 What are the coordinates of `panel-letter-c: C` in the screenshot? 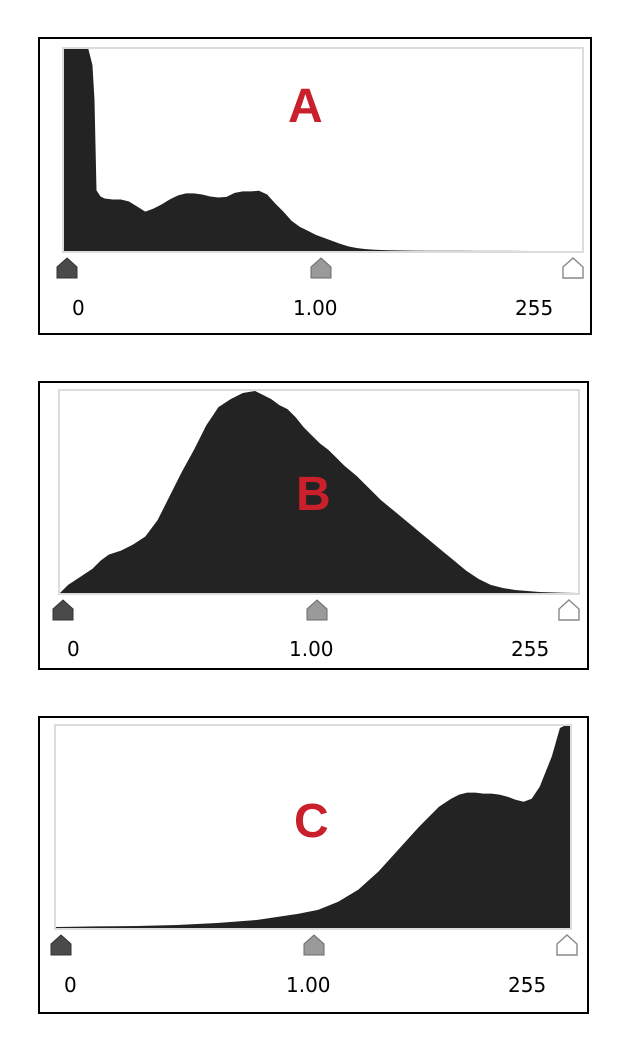 It's located at (311, 821).